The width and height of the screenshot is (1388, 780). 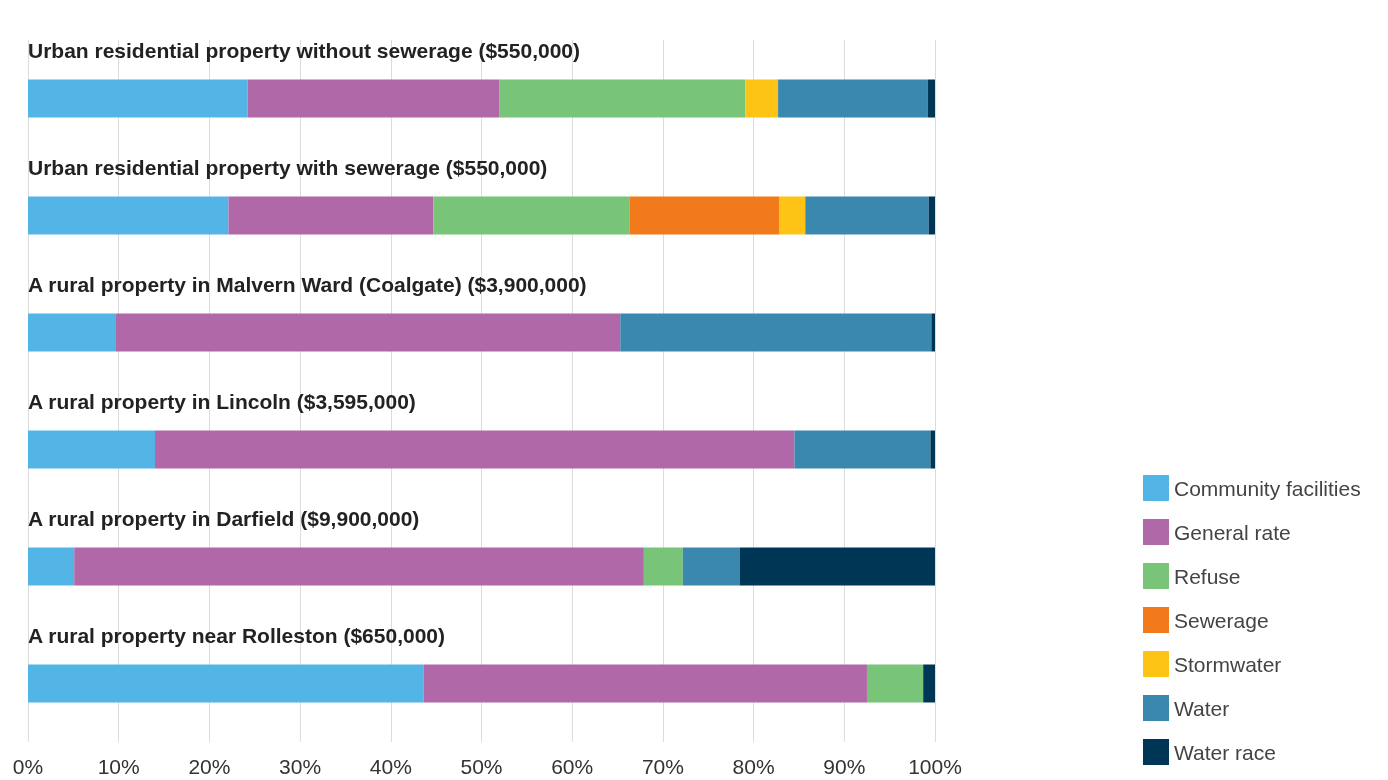 I want to click on y-tick-label: A rural property in Darfield ($9,900,000), so click(x=224, y=518).